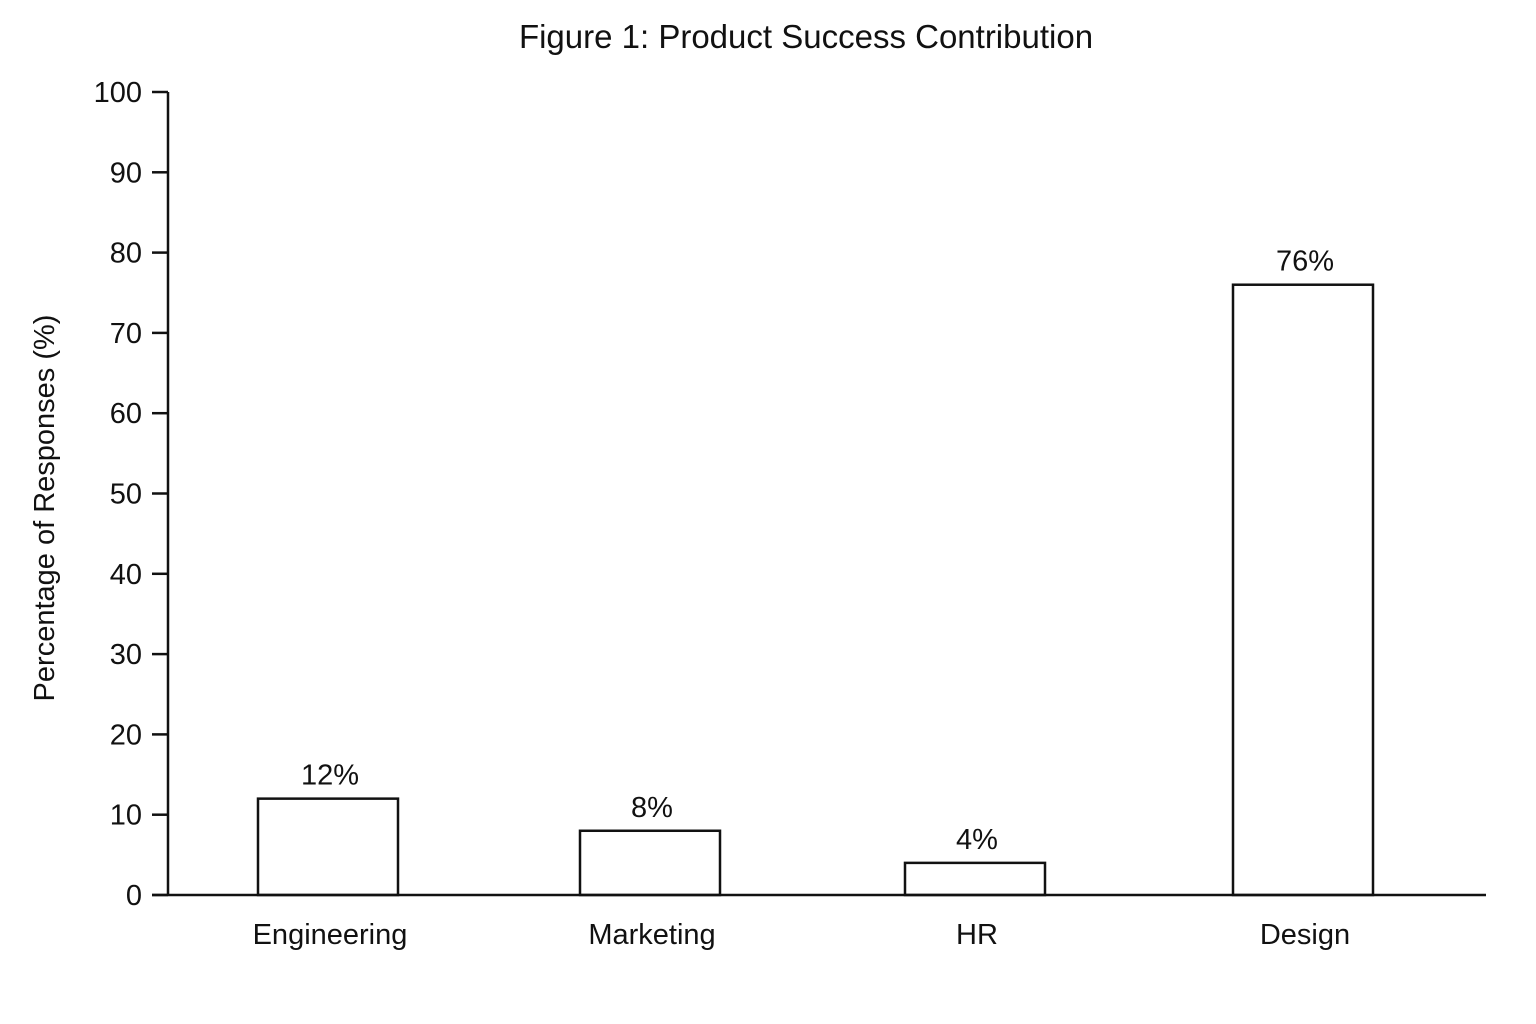 Image resolution: width=1536 pixels, height=1024 pixels. Describe the element at coordinates (118, 93) in the screenshot. I see `y-tick-label: 100` at that location.